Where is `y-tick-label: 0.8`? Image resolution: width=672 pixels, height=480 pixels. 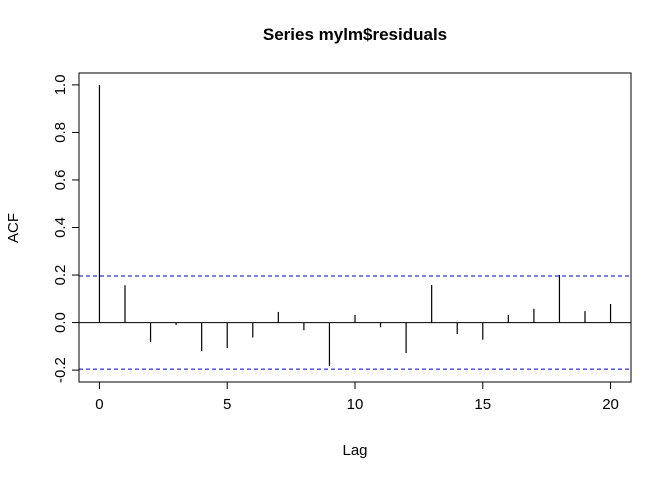
y-tick-label: 0.8 is located at coordinates (60, 132).